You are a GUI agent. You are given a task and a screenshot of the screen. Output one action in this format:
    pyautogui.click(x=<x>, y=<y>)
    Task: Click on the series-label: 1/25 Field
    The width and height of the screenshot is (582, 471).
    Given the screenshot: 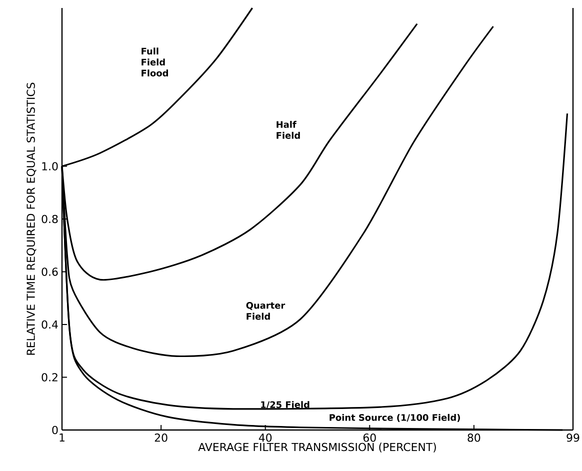 What is the action you would take?
    pyautogui.click(x=285, y=405)
    